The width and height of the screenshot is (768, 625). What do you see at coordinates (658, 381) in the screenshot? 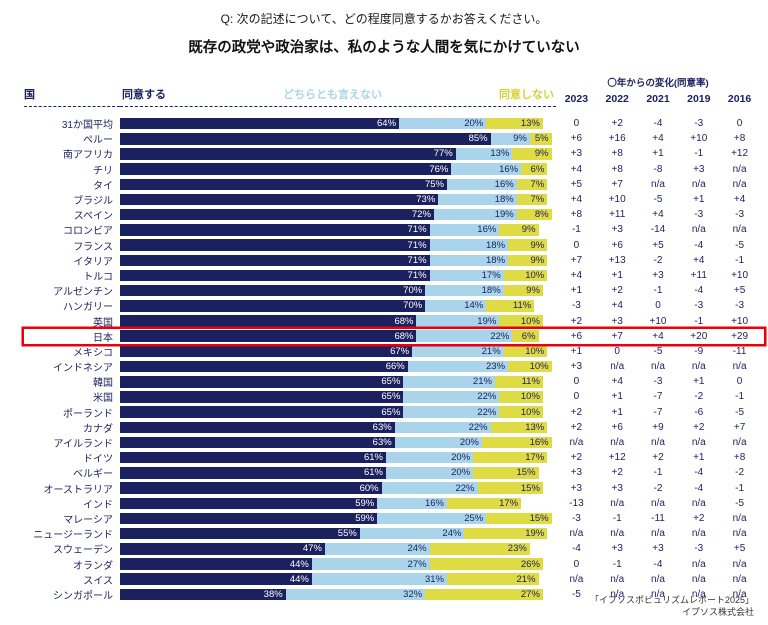
I see `change-values: 0 +4 -3 +1 0` at bounding box center [658, 381].